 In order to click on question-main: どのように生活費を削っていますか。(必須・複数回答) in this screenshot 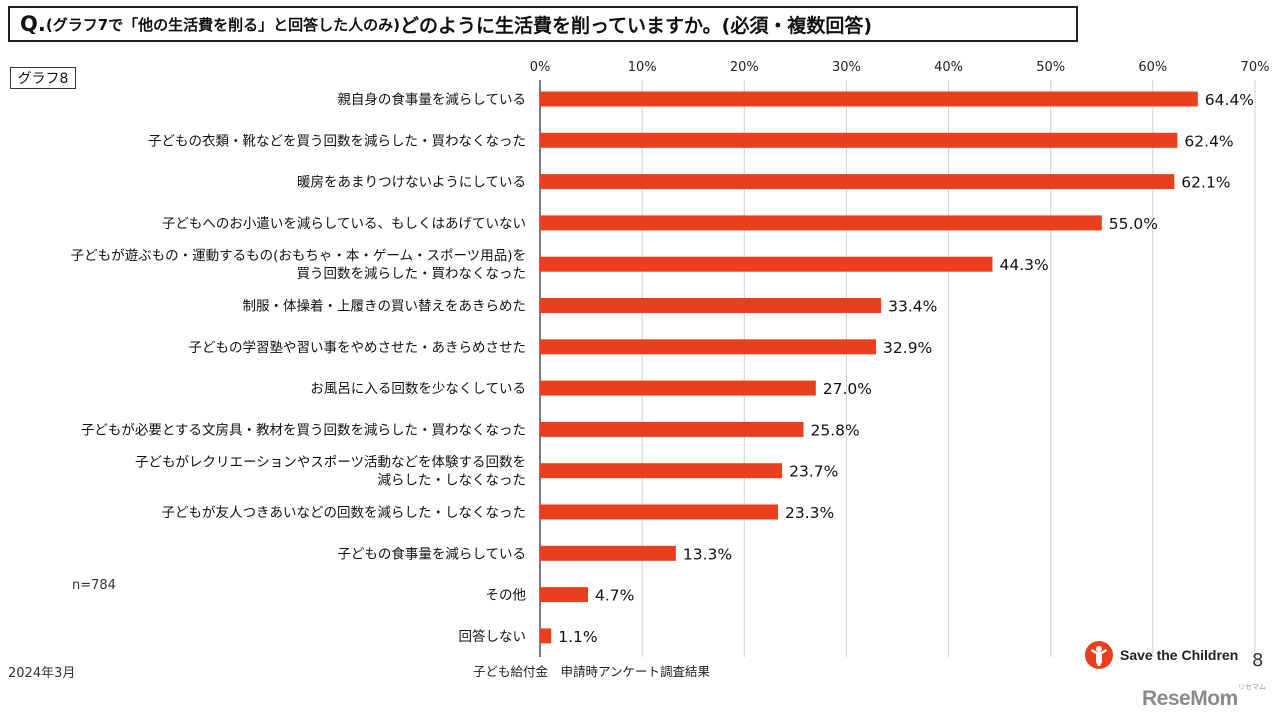, I will do `click(636, 25)`.